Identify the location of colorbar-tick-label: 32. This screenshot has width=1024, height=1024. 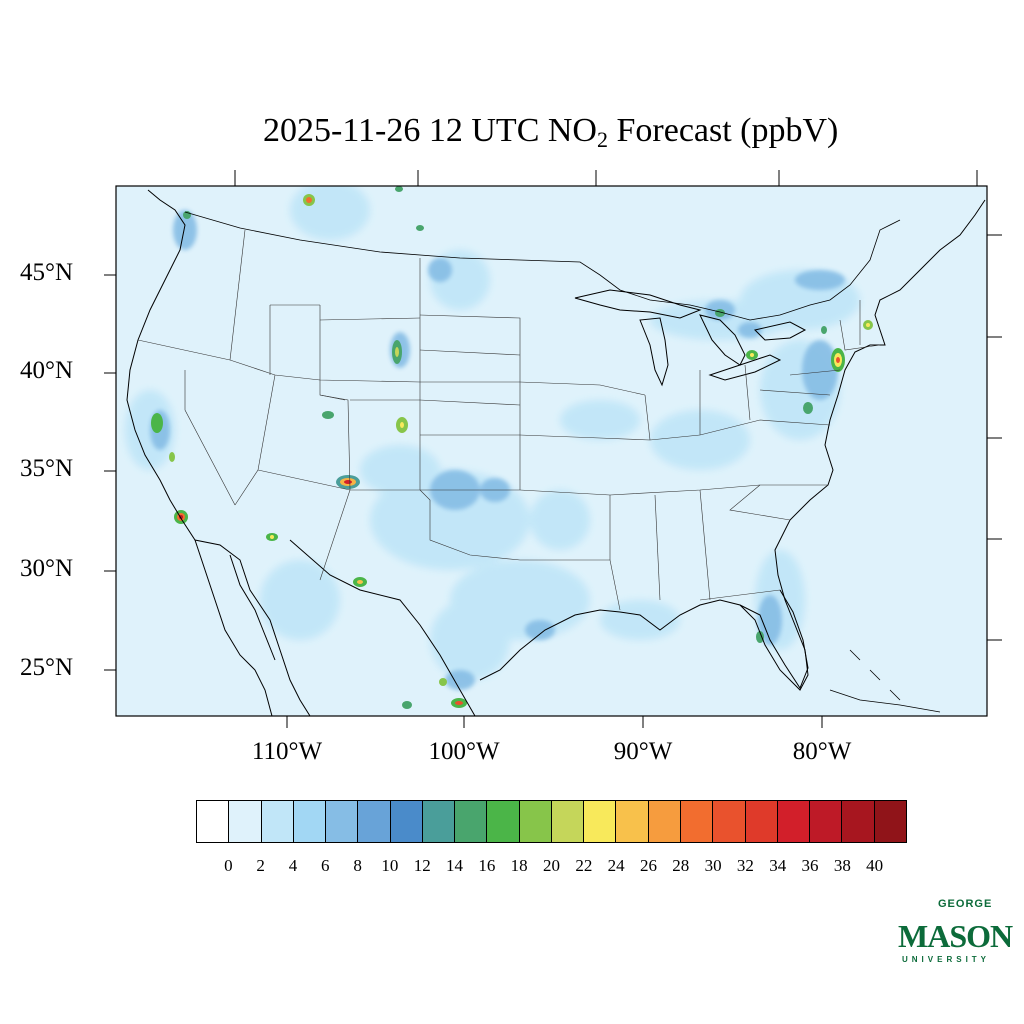
(745, 865).